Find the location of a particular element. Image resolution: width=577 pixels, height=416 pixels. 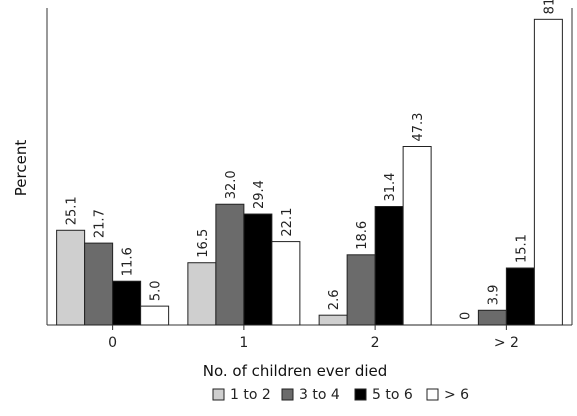

data-label: 29.4 is located at coordinates (259, 194).